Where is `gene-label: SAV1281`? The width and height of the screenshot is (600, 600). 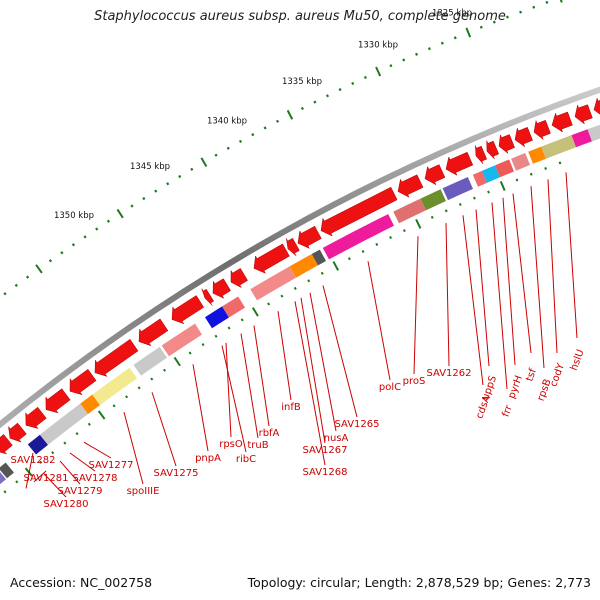 gene-label: SAV1281 is located at coordinates (45, 478).